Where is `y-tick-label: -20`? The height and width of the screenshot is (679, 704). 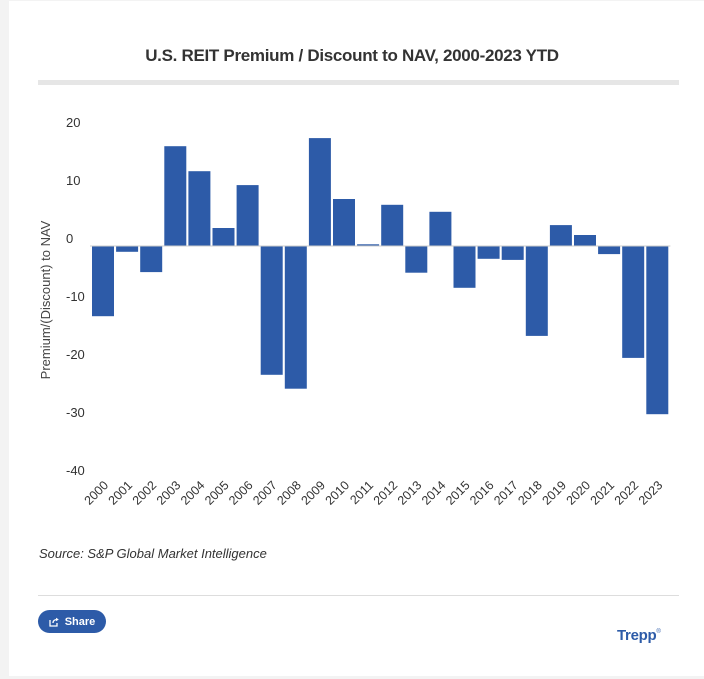 y-tick-label: -20 is located at coordinates (75, 354).